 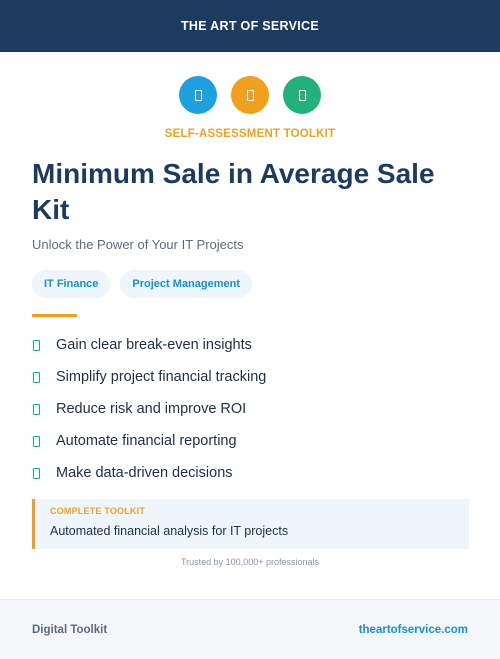 What do you see at coordinates (54, 315) in the screenshot?
I see `accent-divider` at bounding box center [54, 315].